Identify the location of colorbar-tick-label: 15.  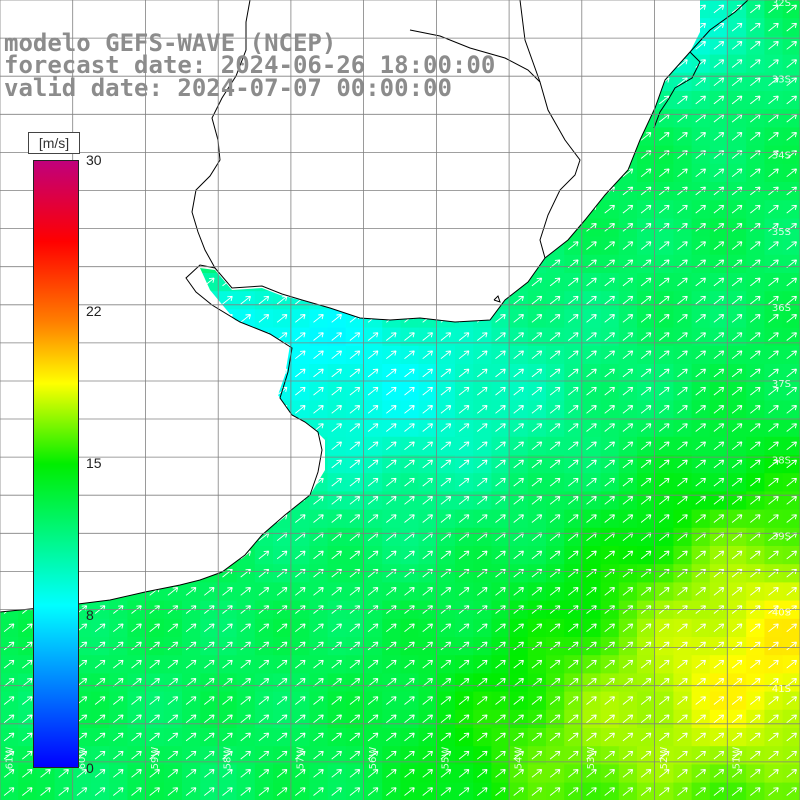
(94, 463).